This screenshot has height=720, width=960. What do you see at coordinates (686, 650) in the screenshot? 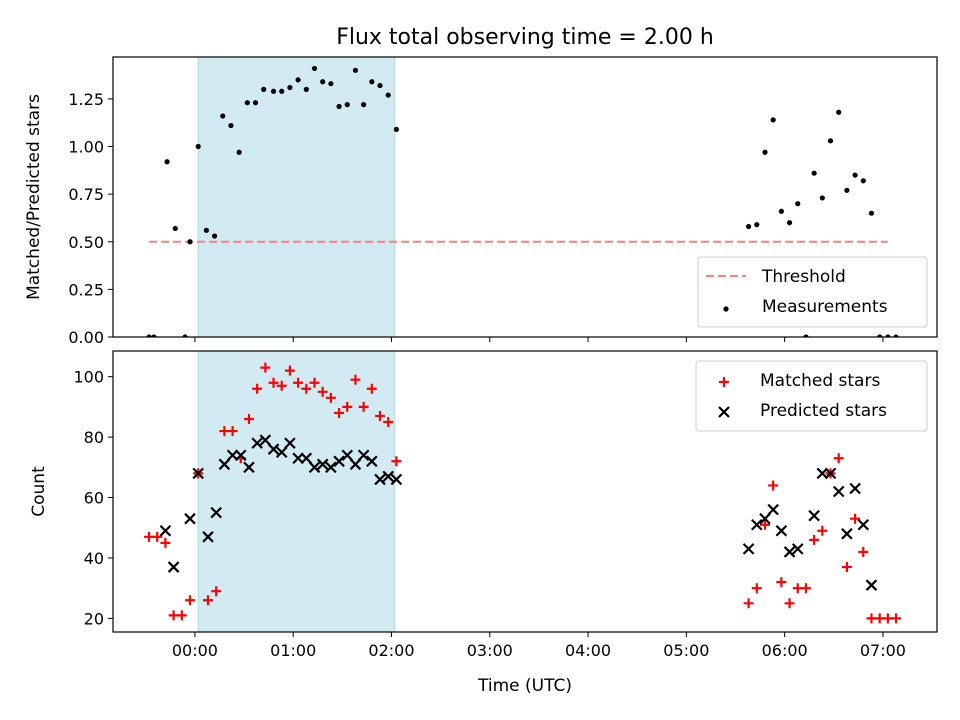
I see `x-tick-label: 05:00` at bounding box center [686, 650].